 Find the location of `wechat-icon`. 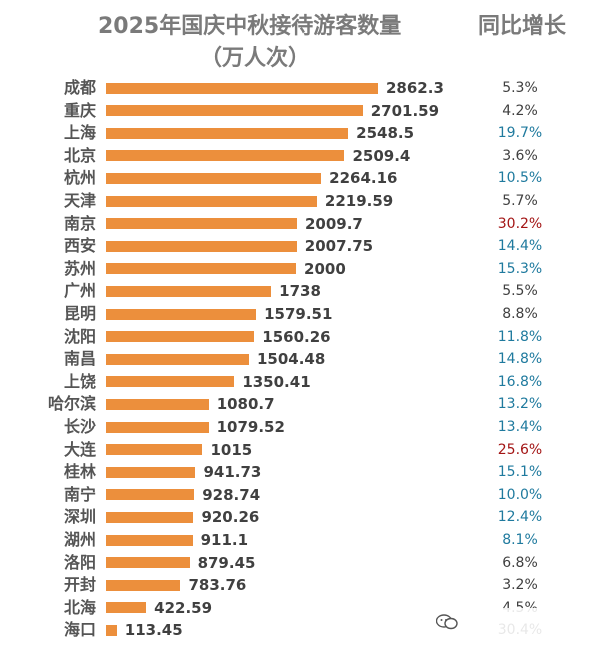

wechat-icon is located at coordinates (447, 622).